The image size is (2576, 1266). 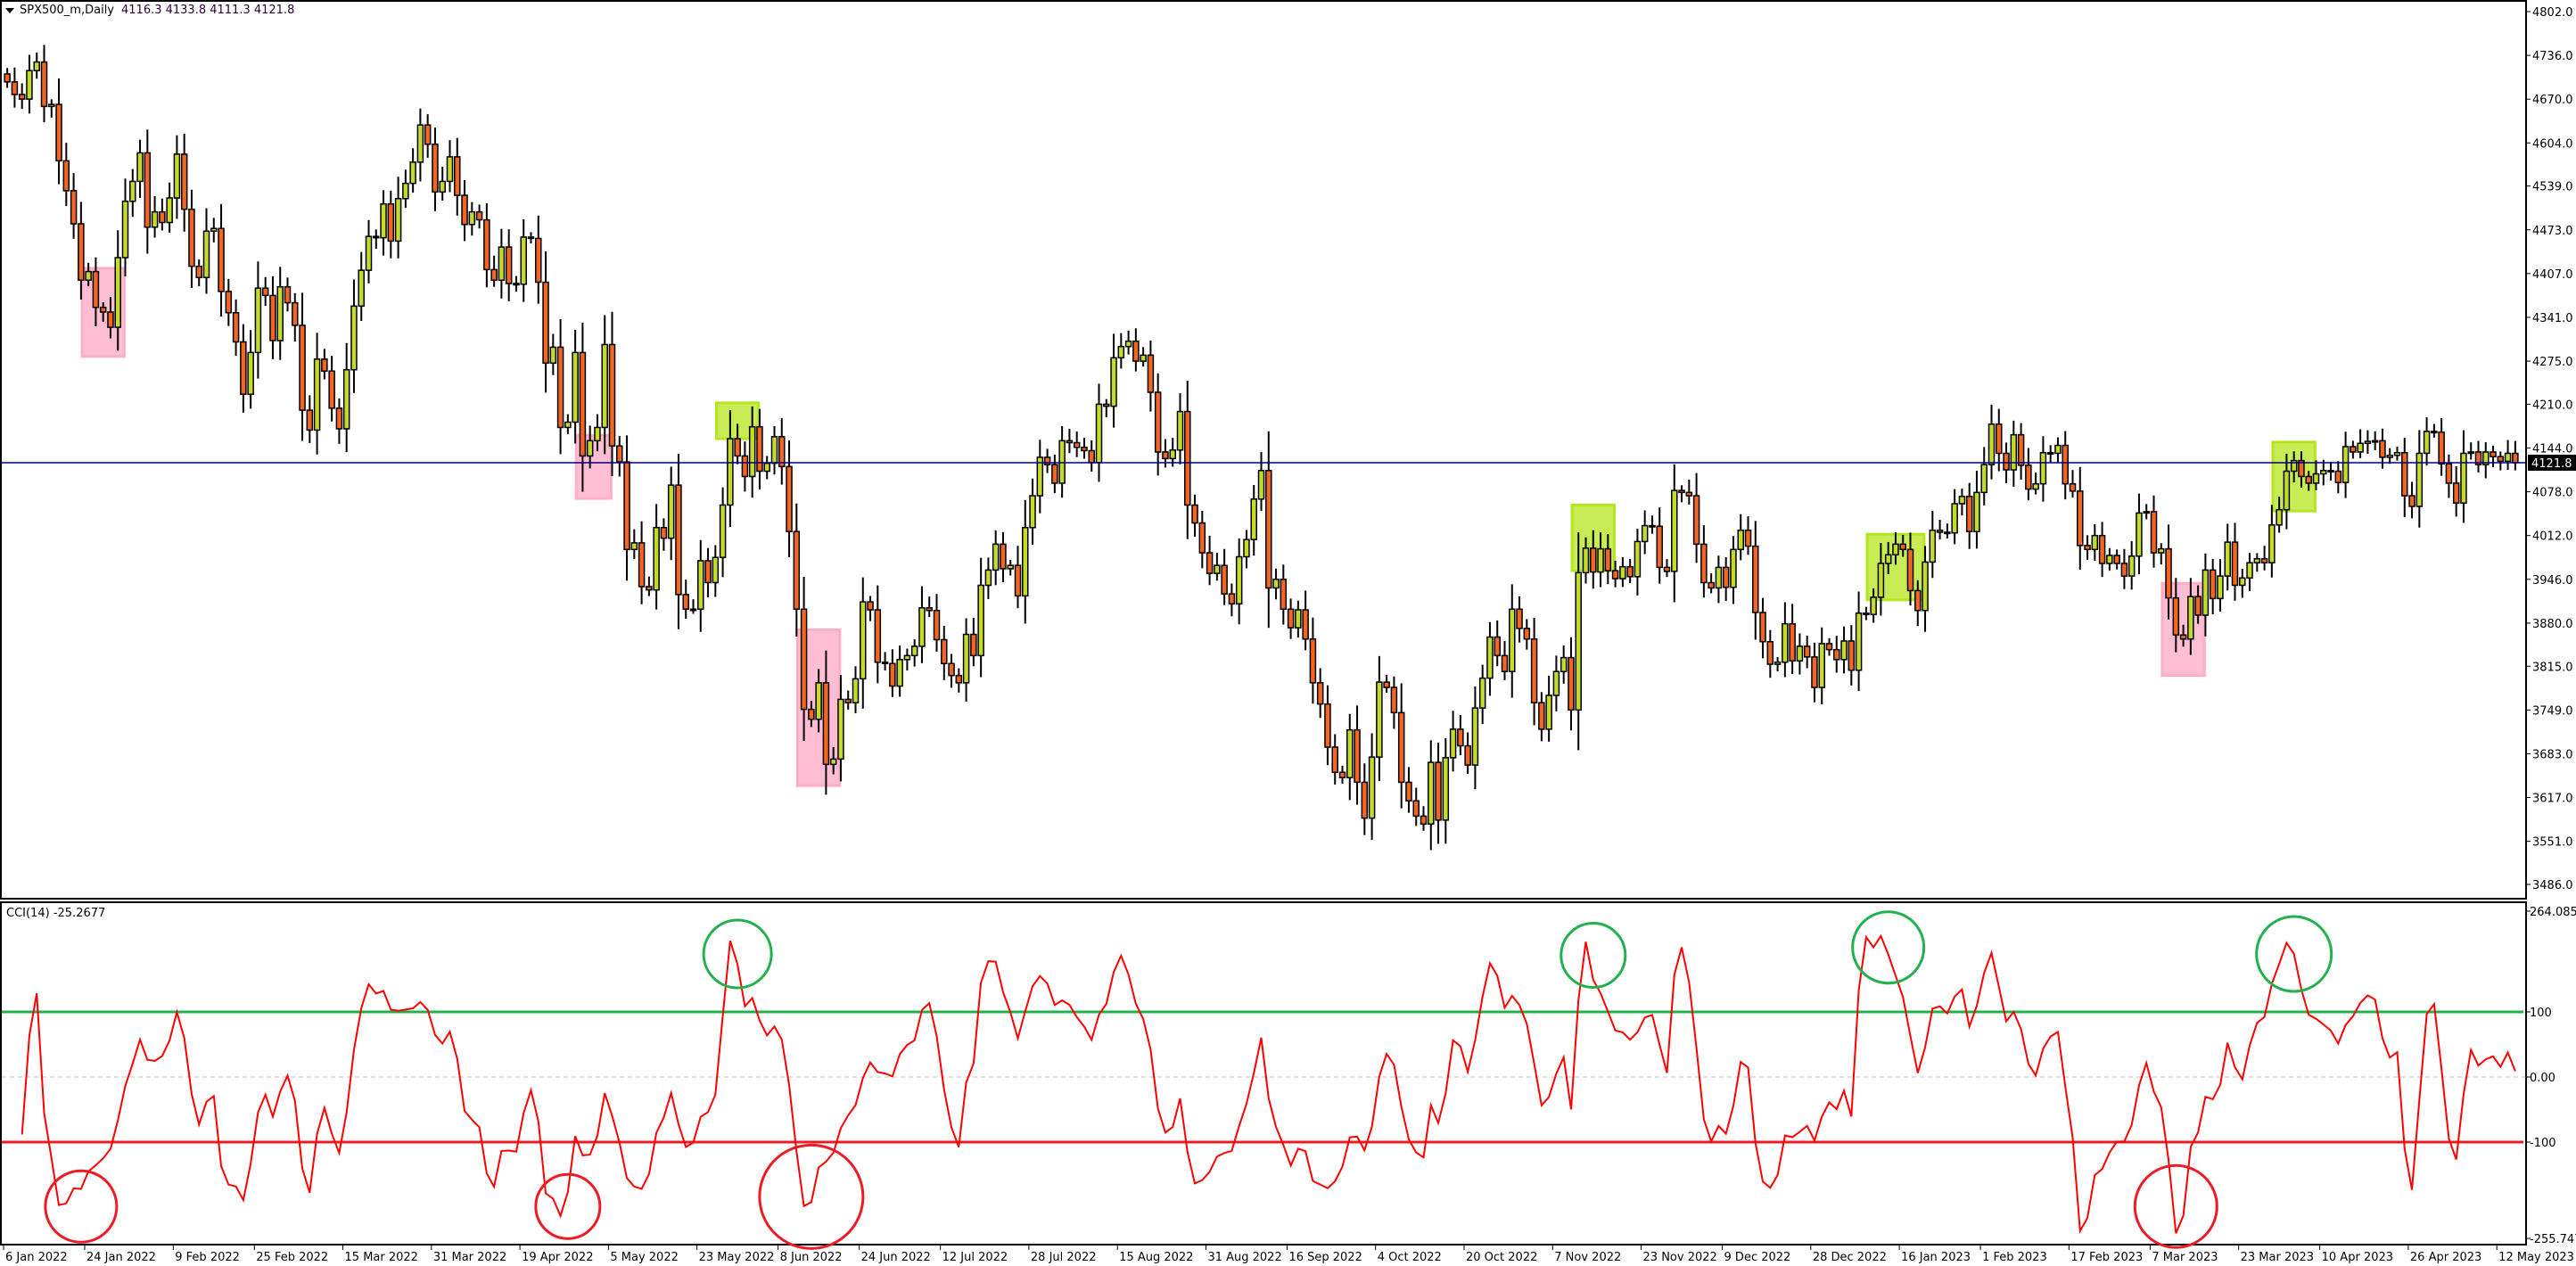 I want to click on date-tick-label: 7 Nov 2022, so click(x=1587, y=1258).